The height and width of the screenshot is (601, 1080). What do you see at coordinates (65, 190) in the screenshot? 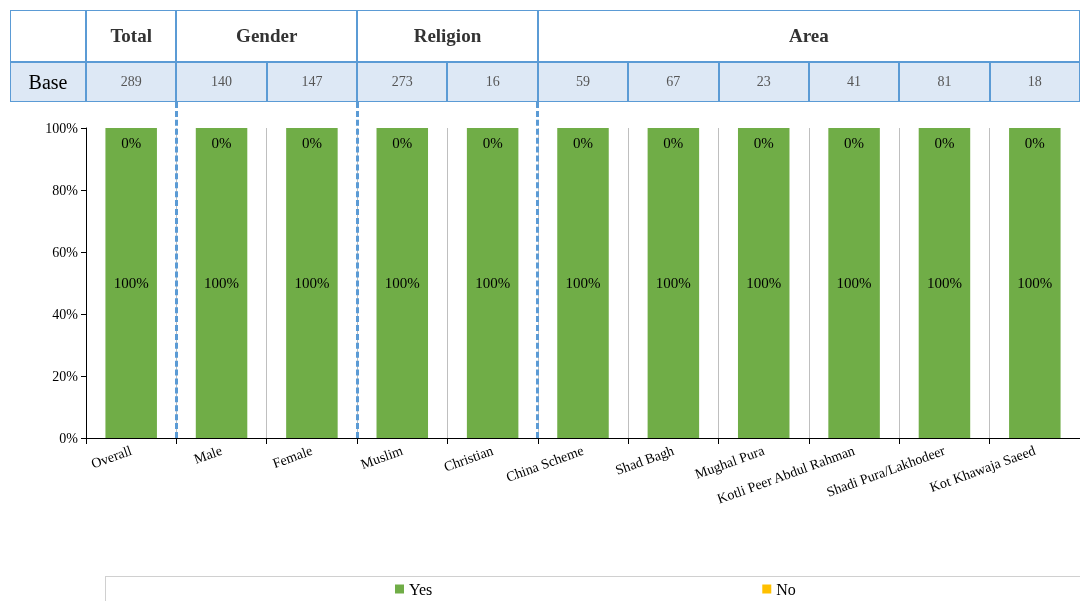
I see `y-tick-label: 80%` at bounding box center [65, 190].